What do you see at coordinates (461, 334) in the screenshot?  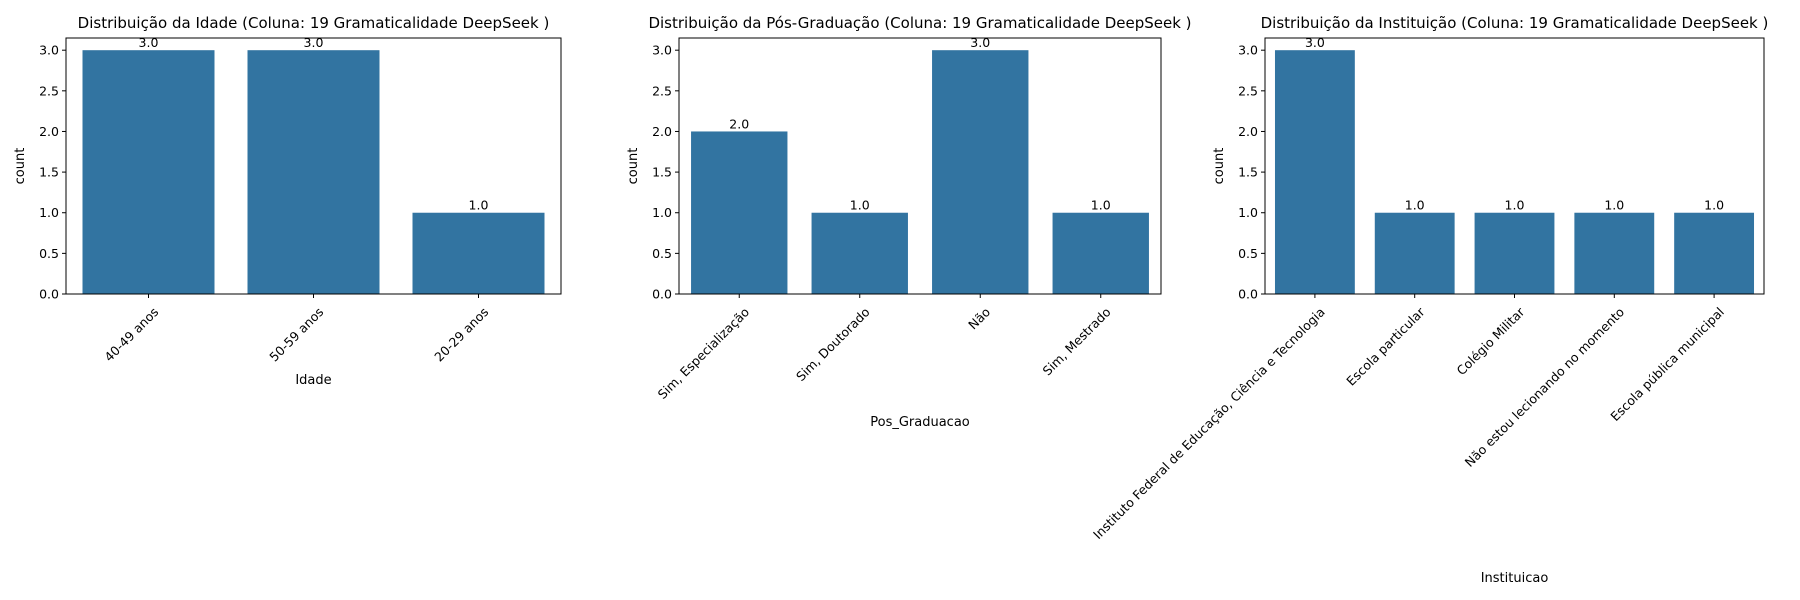 I see `x-tick-label: 20-29 anos` at bounding box center [461, 334].